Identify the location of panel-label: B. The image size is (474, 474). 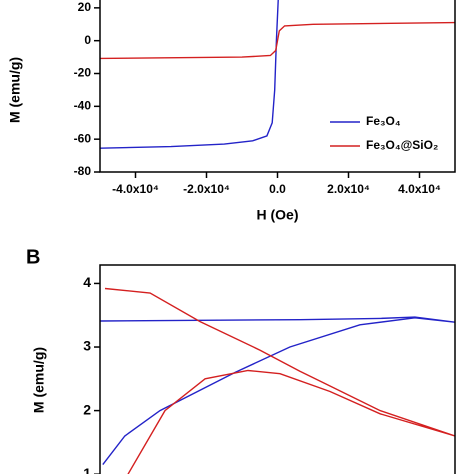
(33, 257).